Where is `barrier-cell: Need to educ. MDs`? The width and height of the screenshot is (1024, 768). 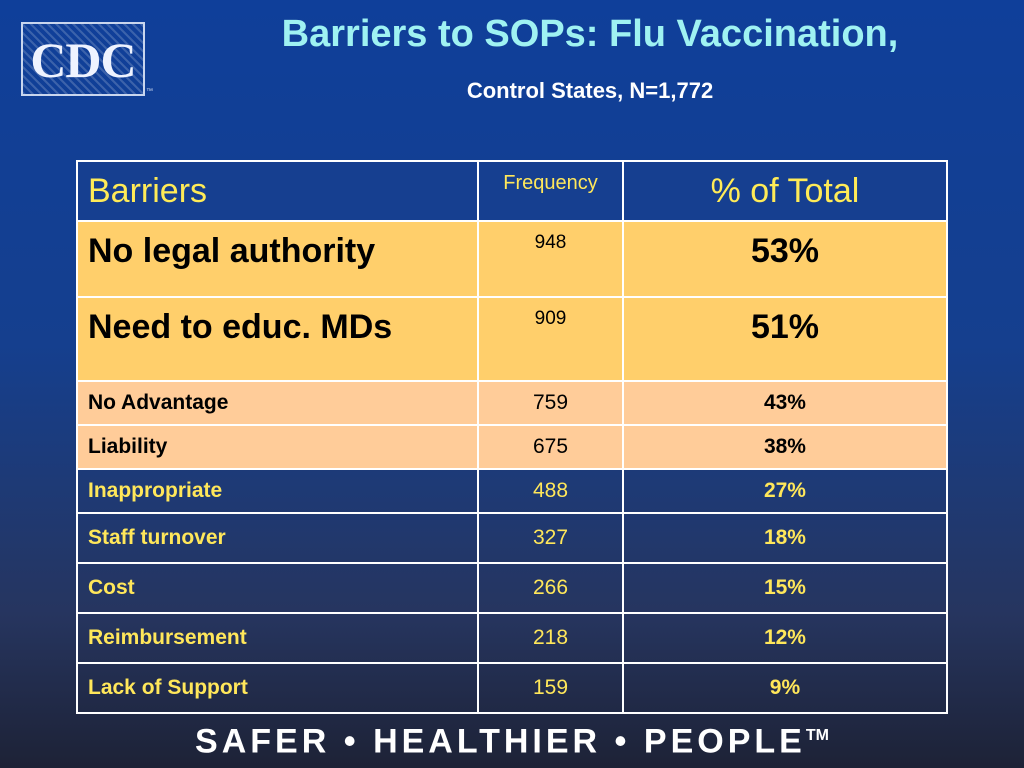
barrier-cell: Need to educ. MDs is located at coordinates (277, 339).